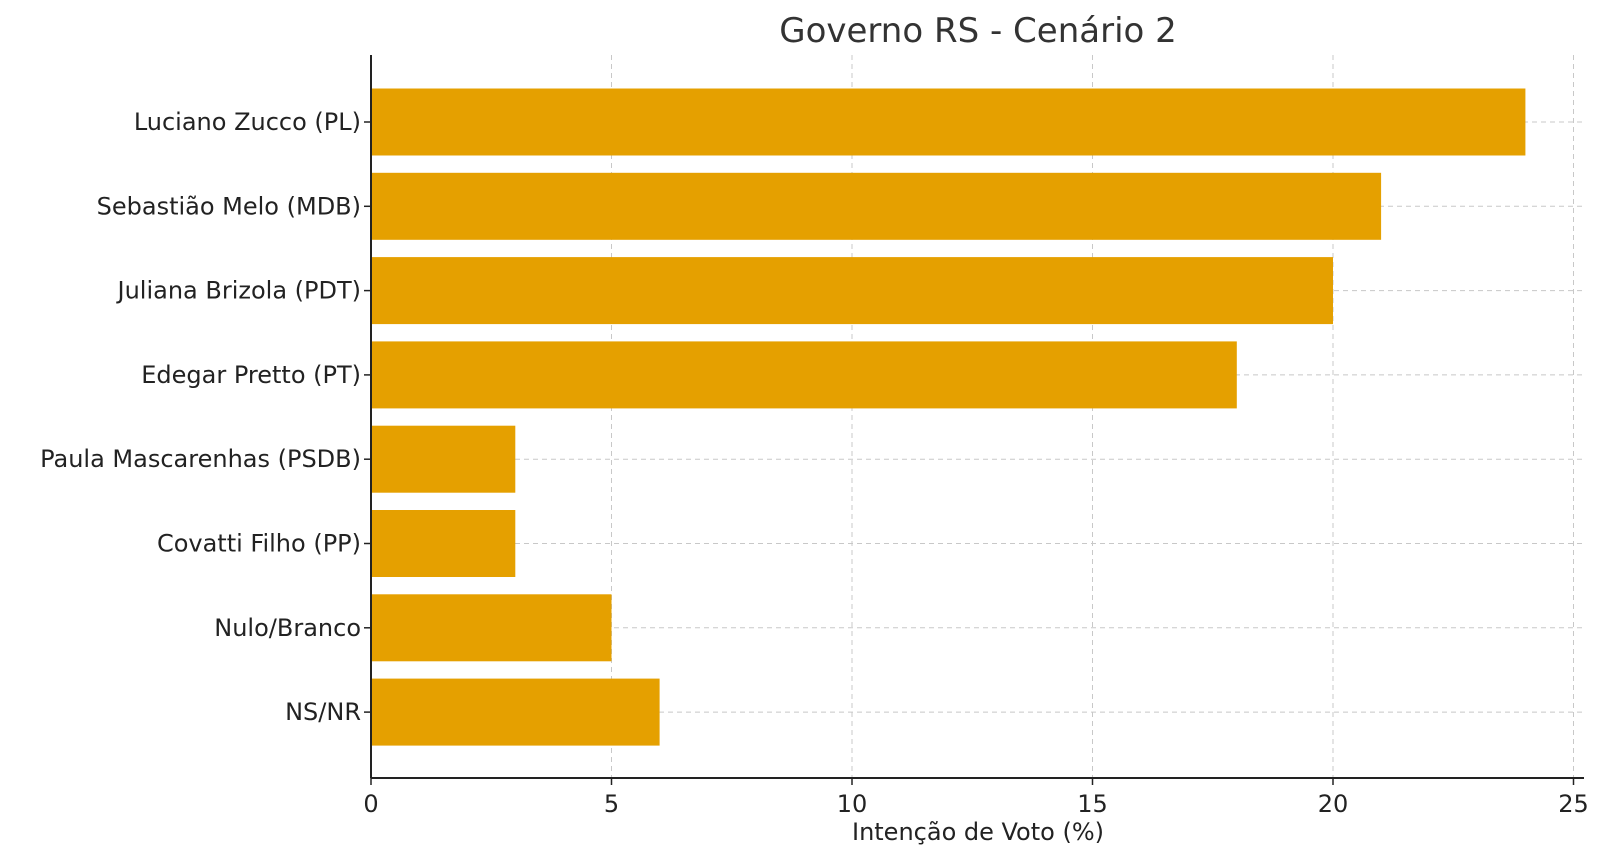  Describe the element at coordinates (238, 291) in the screenshot. I see `y-tick-label: Juliana Brizola (PDT)` at that location.